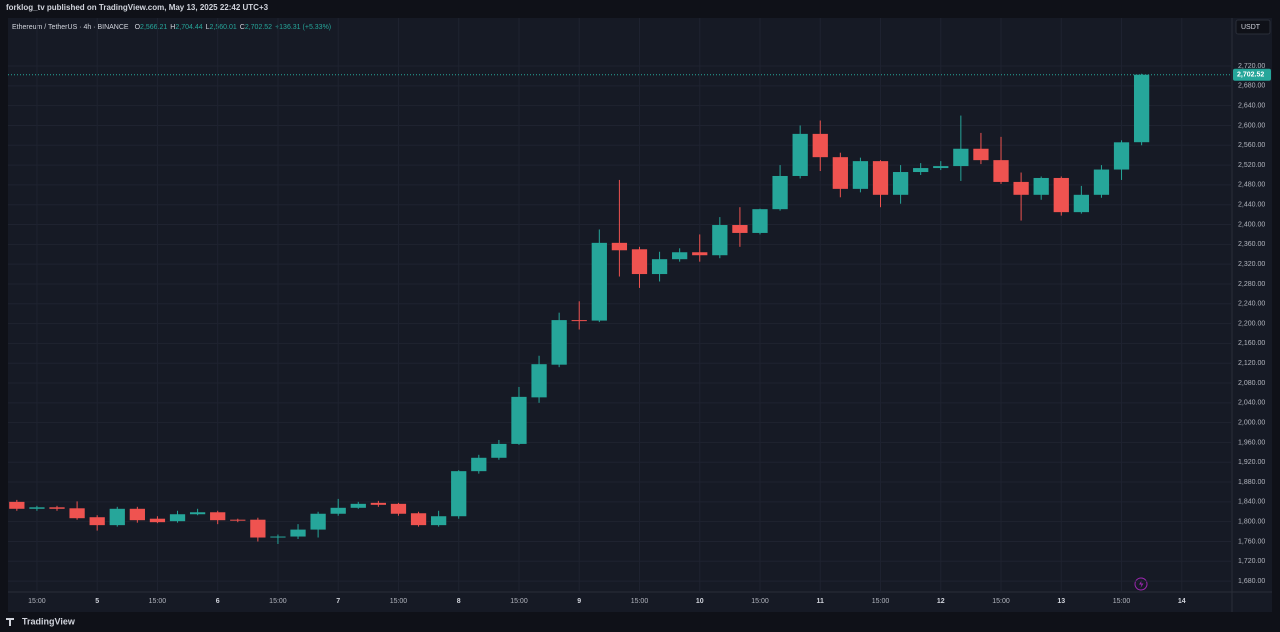  I want to click on x-tick-label: 14, so click(1182, 601).